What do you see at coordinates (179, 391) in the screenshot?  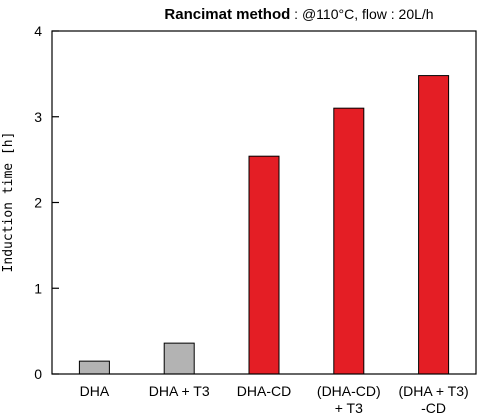 I see `x-tick-label: DHA + T3` at bounding box center [179, 391].